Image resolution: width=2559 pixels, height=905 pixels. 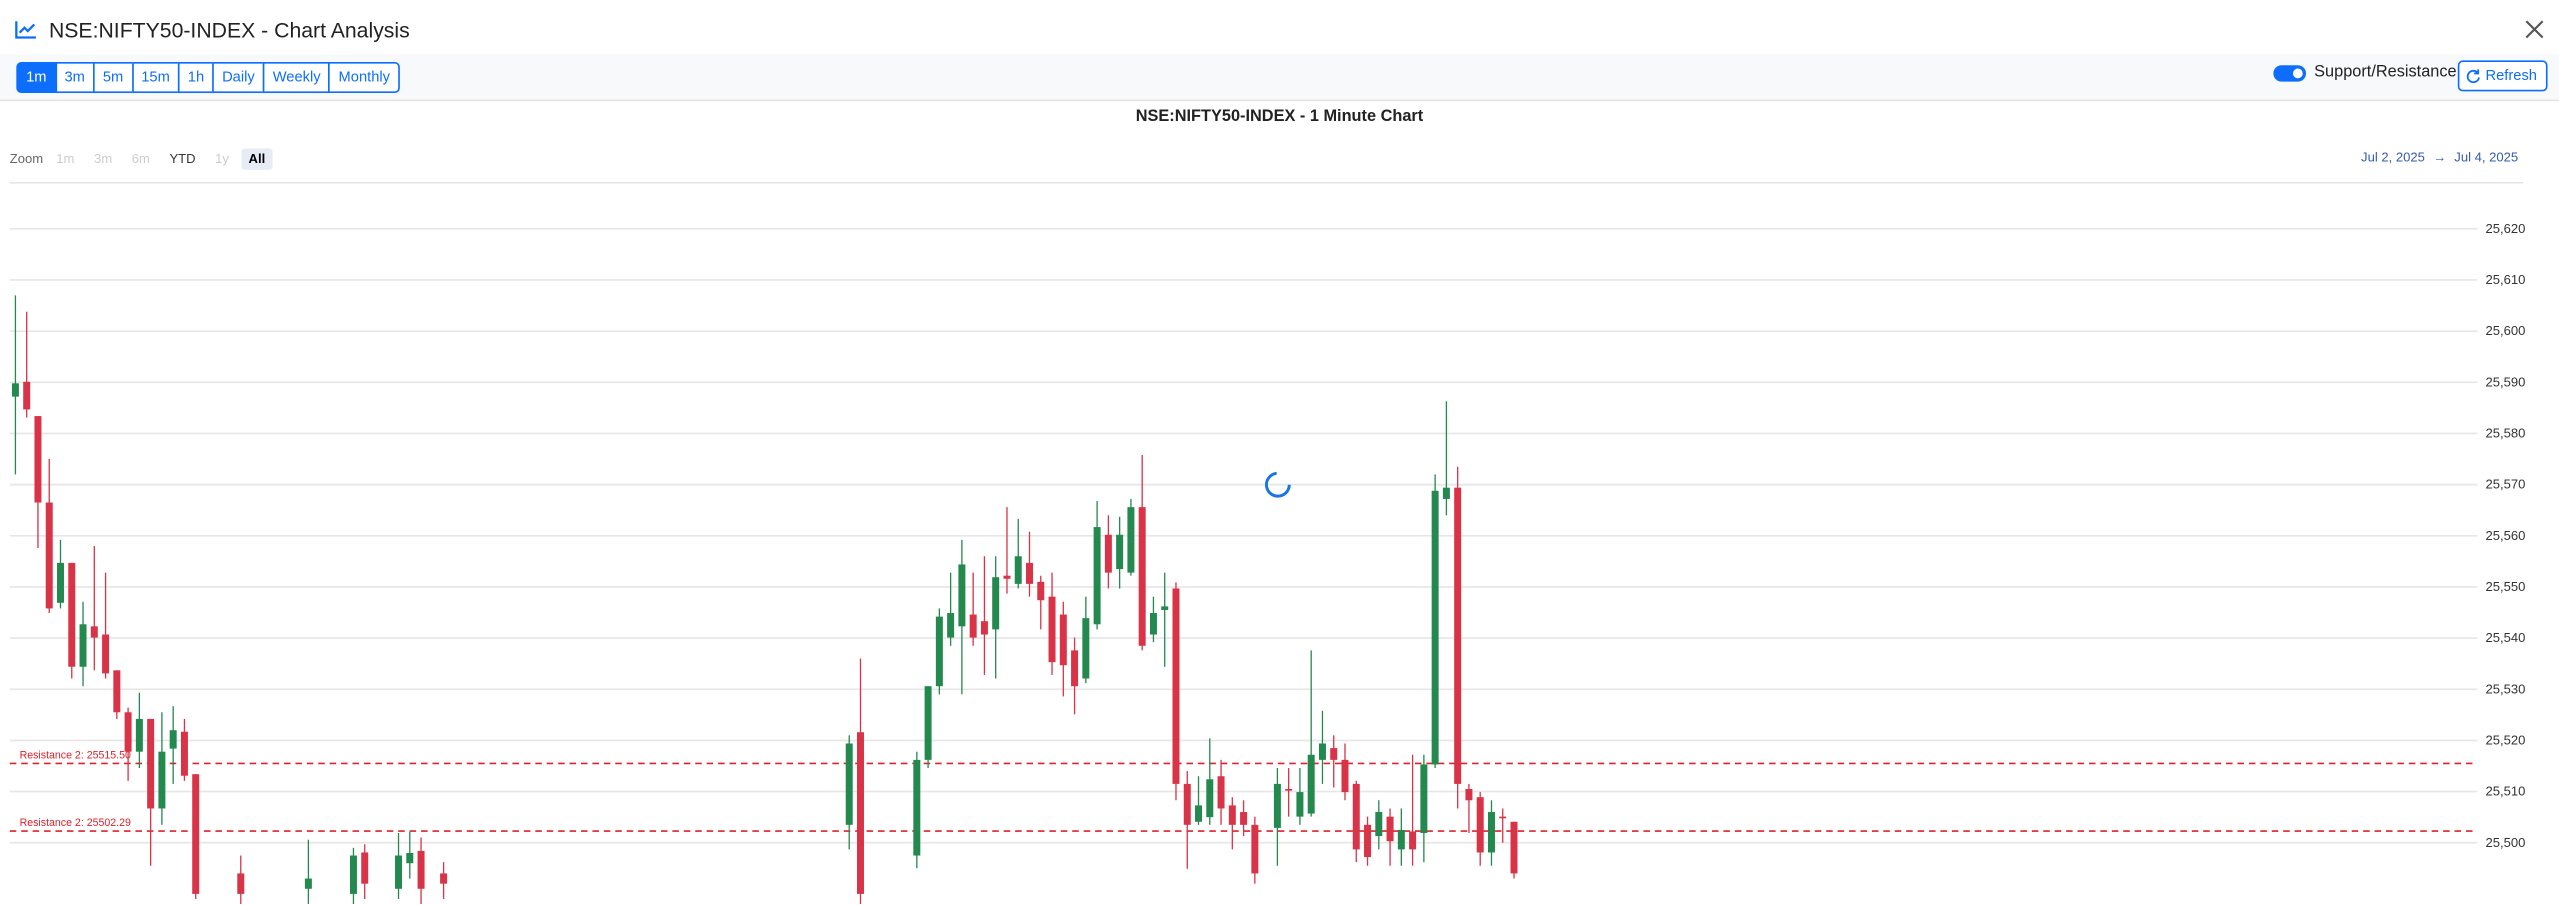 What do you see at coordinates (2506, 586) in the screenshot?
I see `y-tick-label: 25,550` at bounding box center [2506, 586].